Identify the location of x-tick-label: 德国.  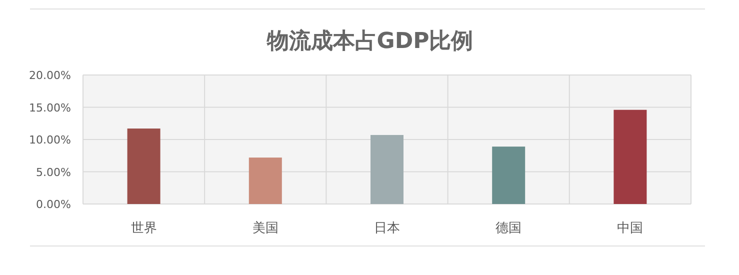
(509, 228).